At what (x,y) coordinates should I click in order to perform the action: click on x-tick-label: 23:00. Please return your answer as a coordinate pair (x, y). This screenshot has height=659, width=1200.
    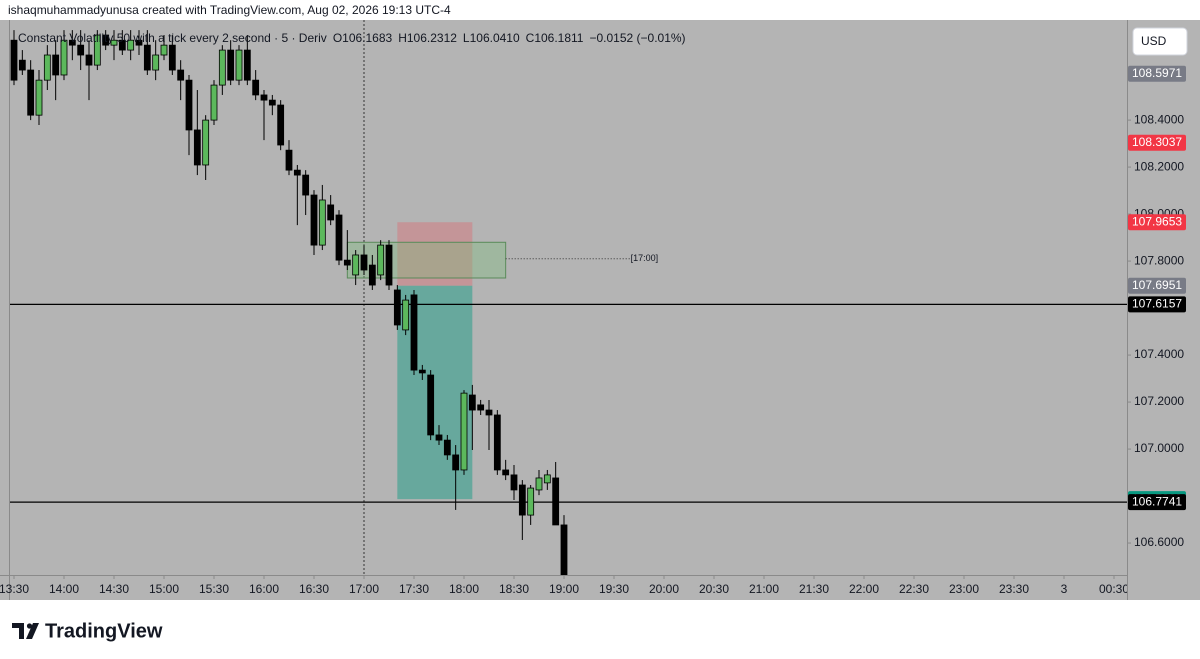
    Looking at the image, I should click on (964, 589).